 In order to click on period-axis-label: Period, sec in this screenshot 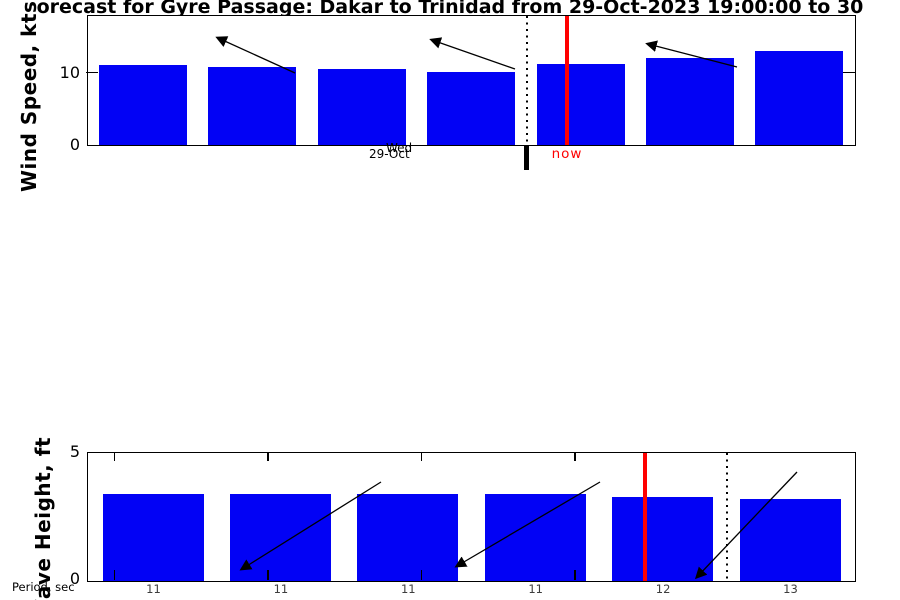, I will do `click(43, 587)`.